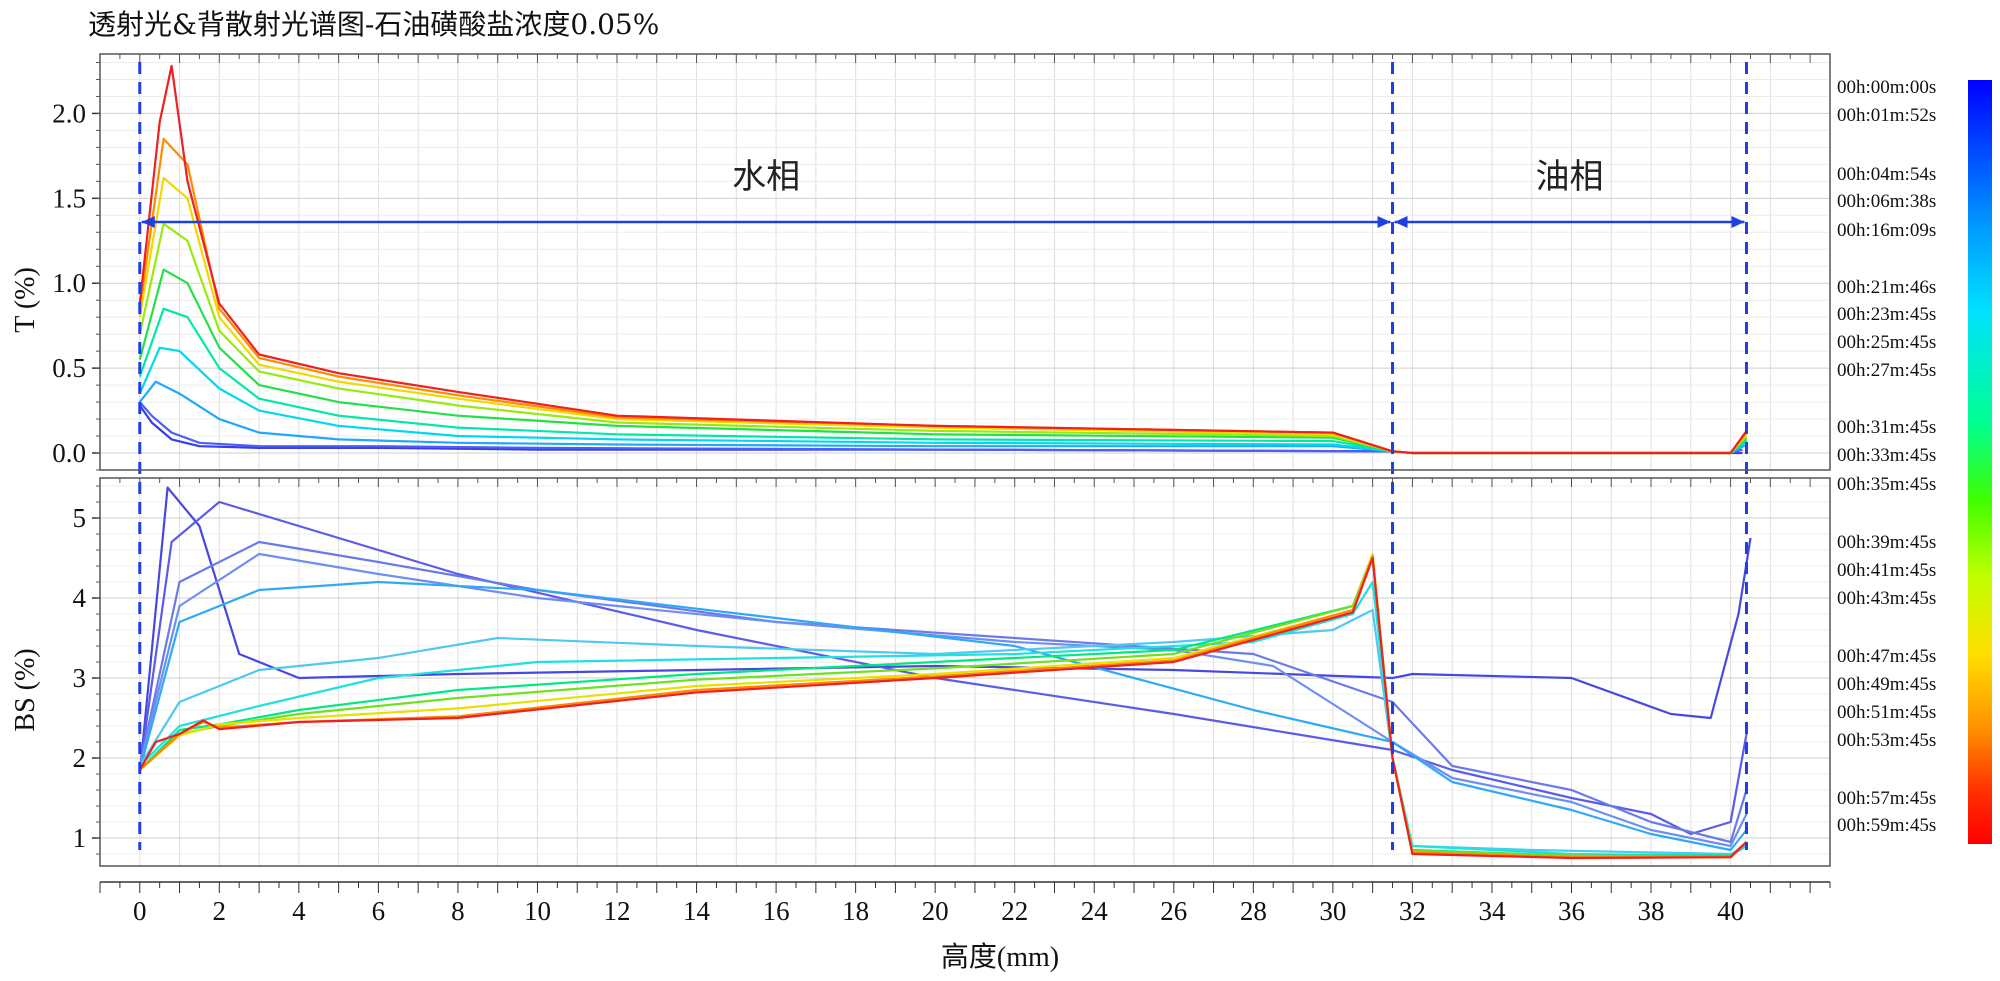 The image size is (2000, 981). I want to click on x-tick-label: 30, so click(1332, 911).